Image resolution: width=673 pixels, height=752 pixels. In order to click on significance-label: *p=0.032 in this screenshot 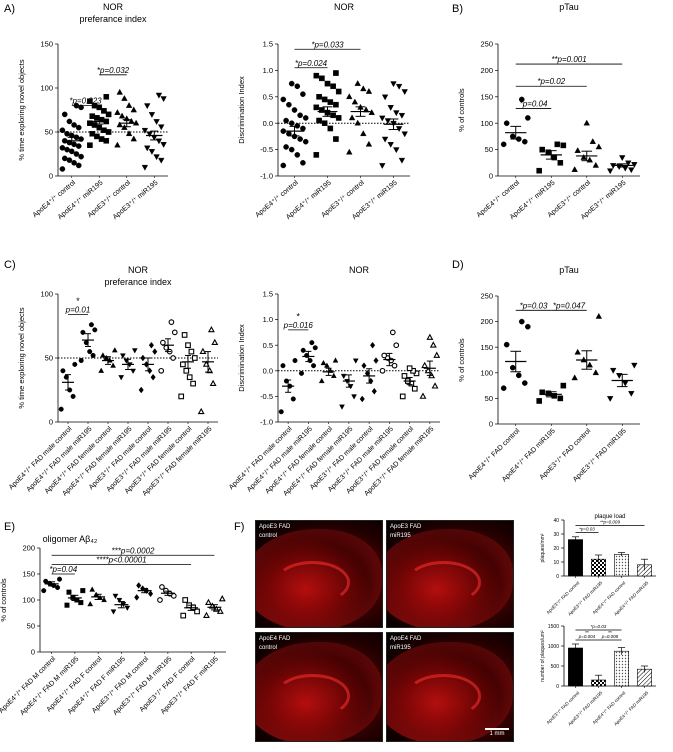, I will do `click(113, 70)`.